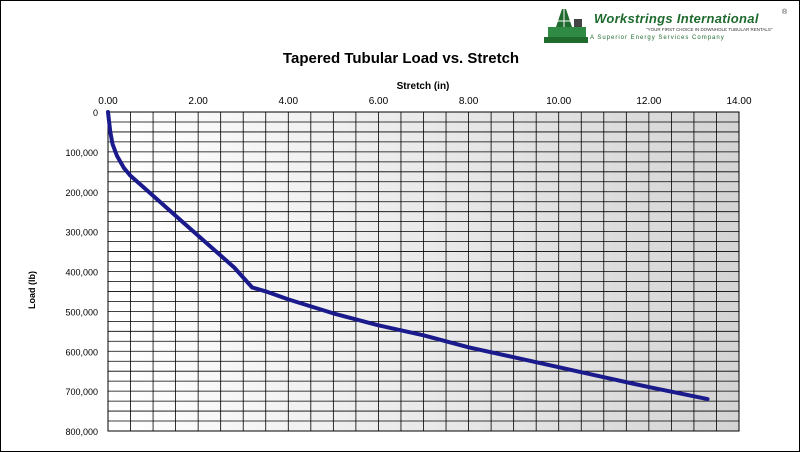  What do you see at coordinates (469, 101) in the screenshot?
I see `x-tick-label: 8.00` at bounding box center [469, 101].